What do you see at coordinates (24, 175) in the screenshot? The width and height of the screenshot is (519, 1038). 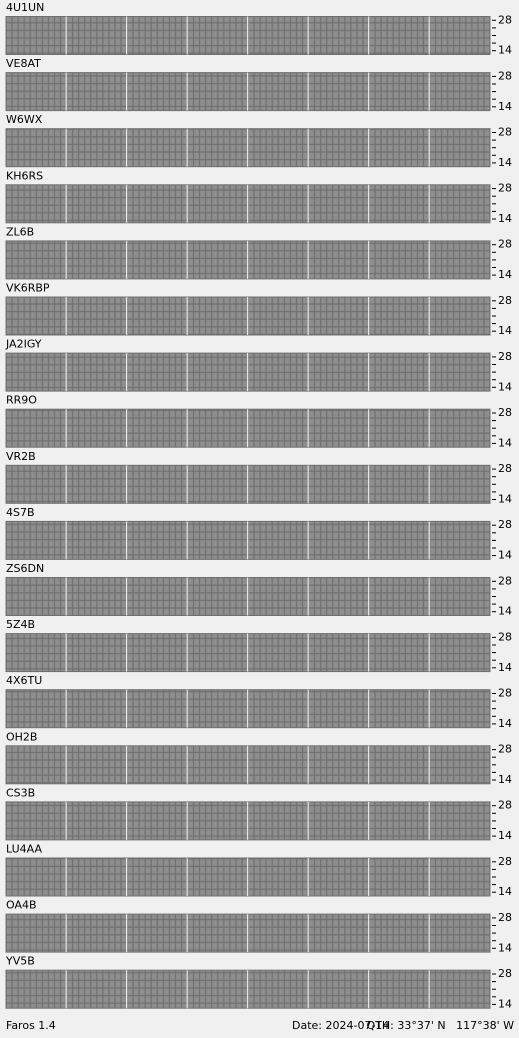 I see `station-name: KH6RS` at bounding box center [24, 175].